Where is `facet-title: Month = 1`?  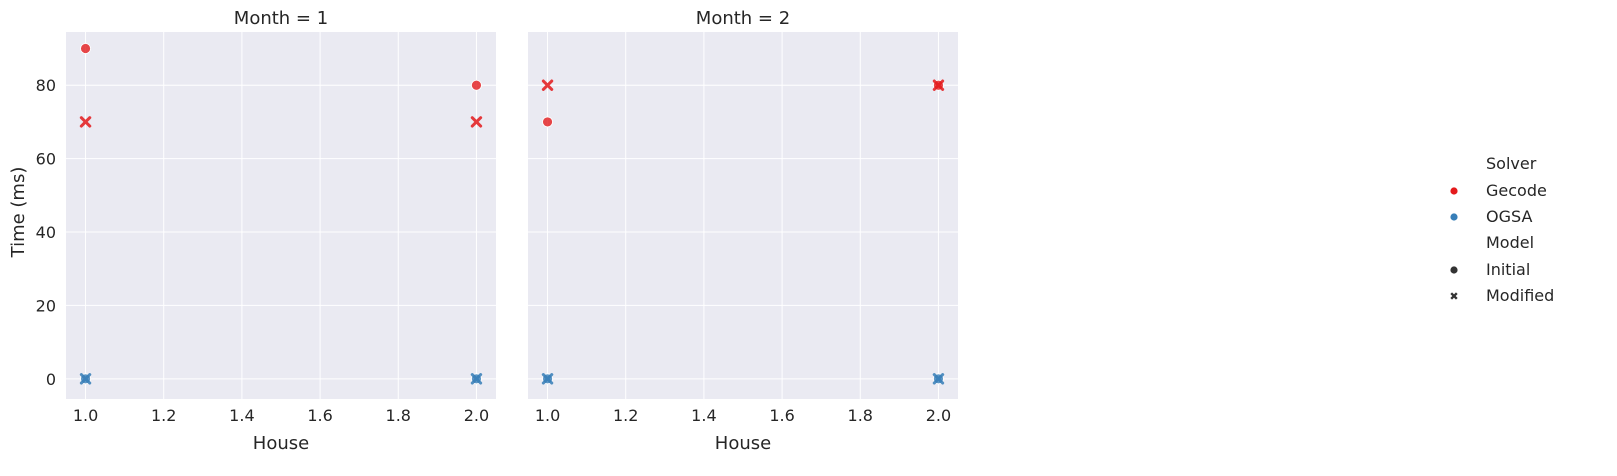 facet-title: Month = 1 is located at coordinates (281, 18).